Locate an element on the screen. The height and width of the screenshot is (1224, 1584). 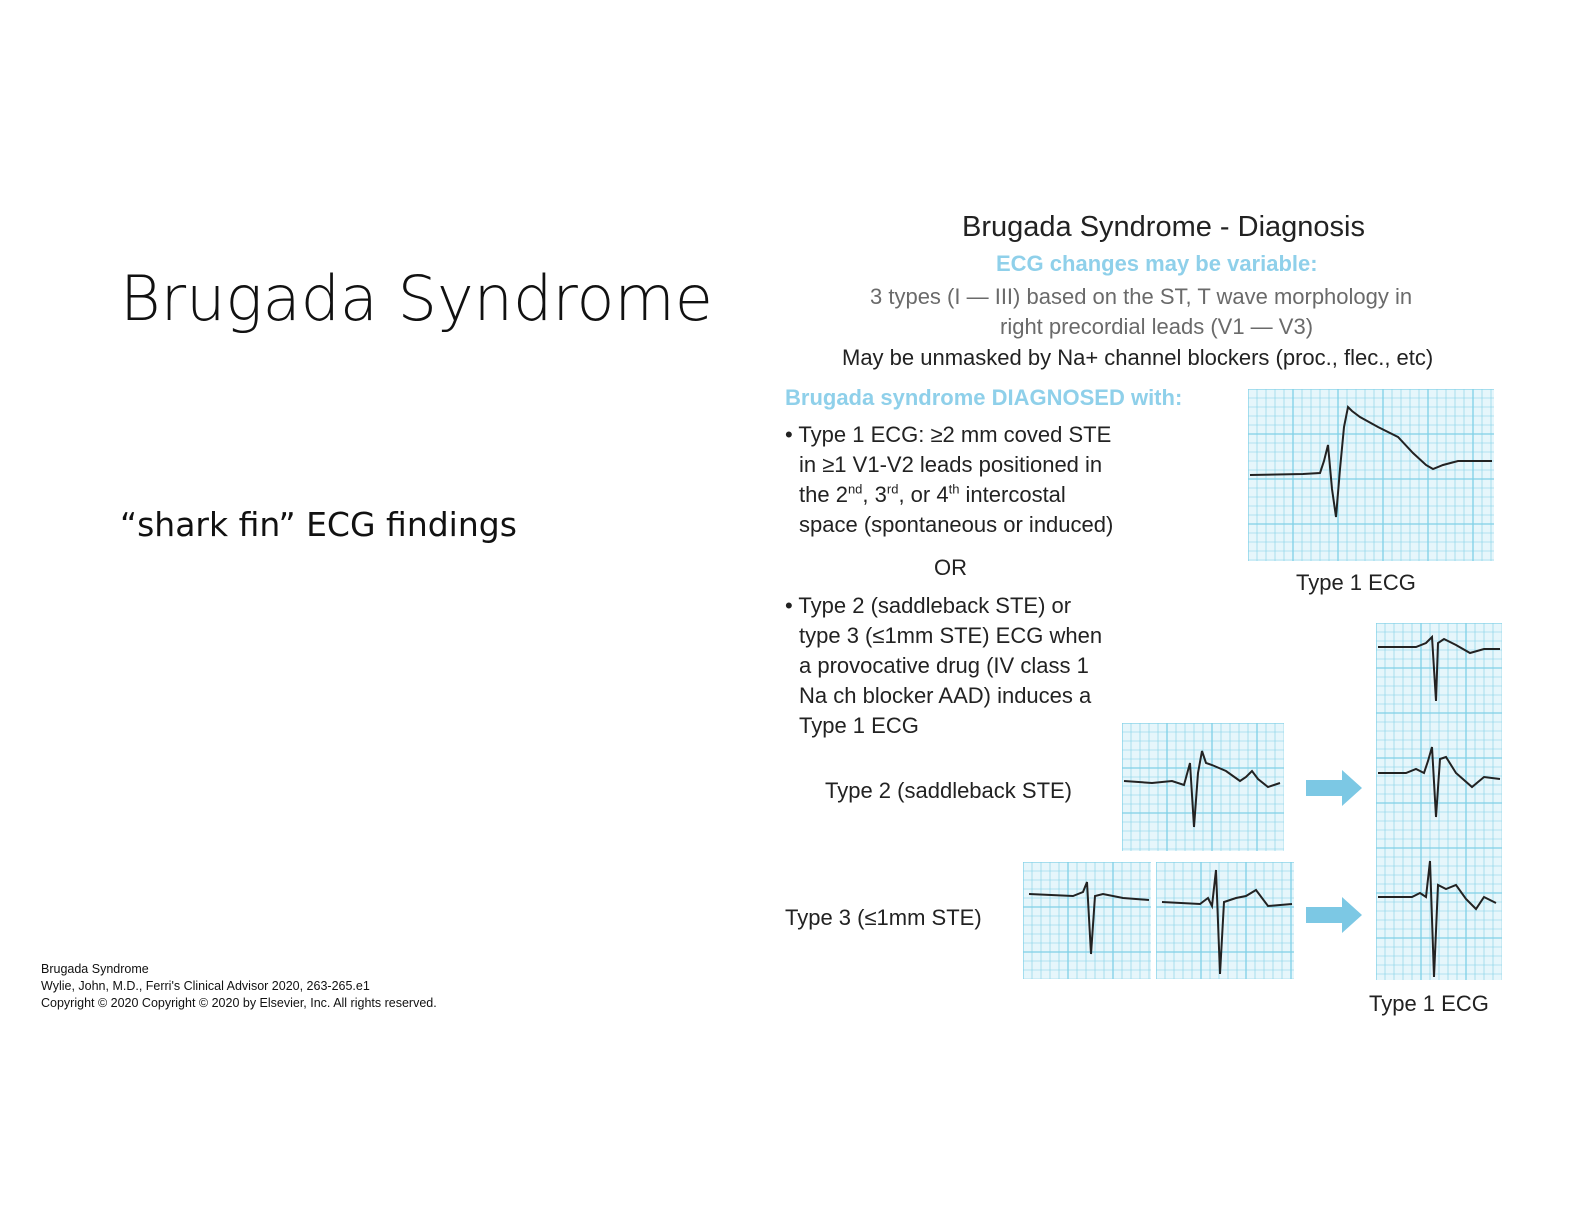
type1-ecg-trace is located at coordinates (1370, 461).